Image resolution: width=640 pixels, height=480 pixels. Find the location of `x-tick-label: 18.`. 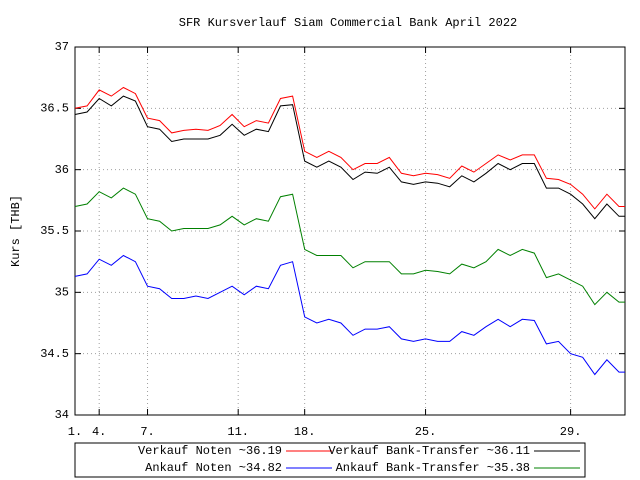

x-tick-label: 18. is located at coordinates (305, 432).